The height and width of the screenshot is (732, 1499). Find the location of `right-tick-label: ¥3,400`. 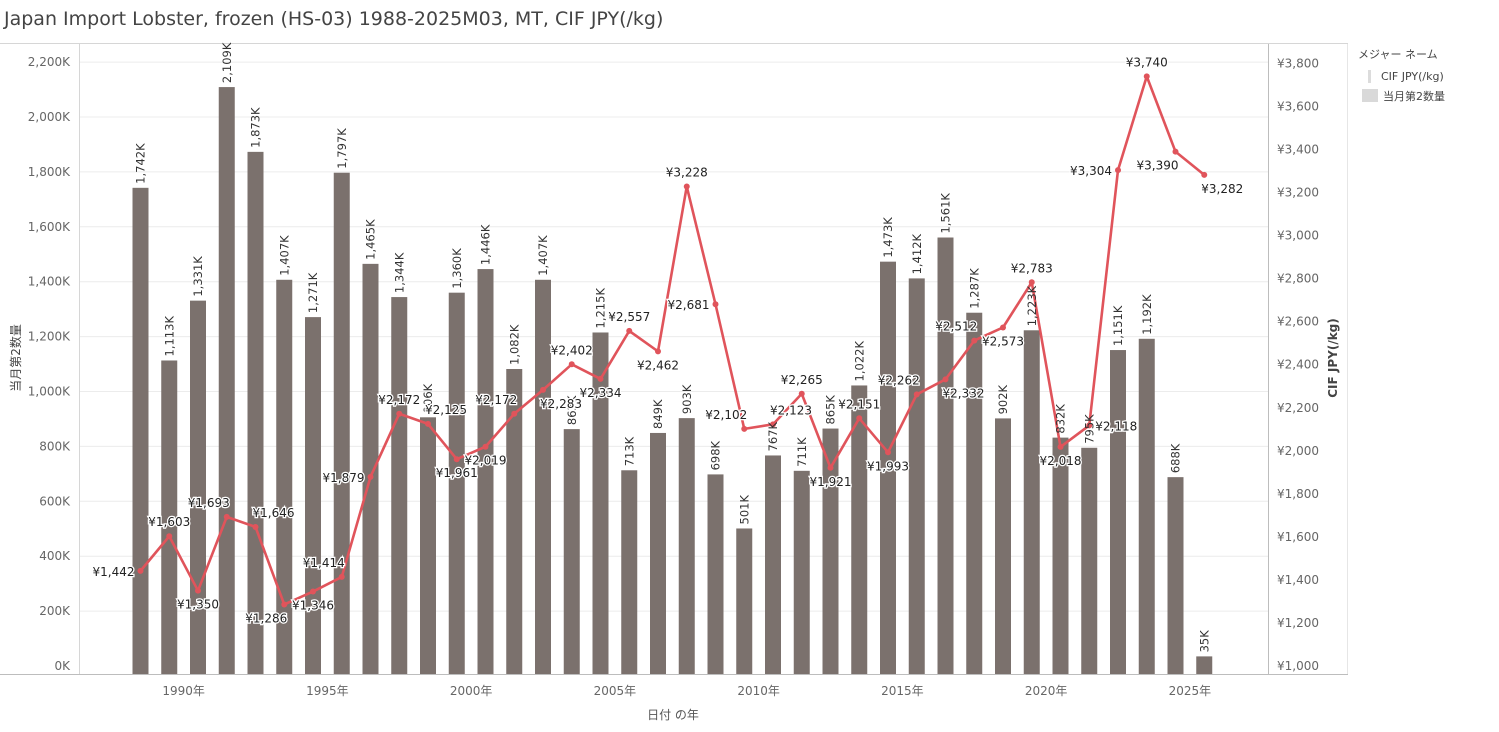

right-tick-label: ¥3,400 is located at coordinates (1298, 150).